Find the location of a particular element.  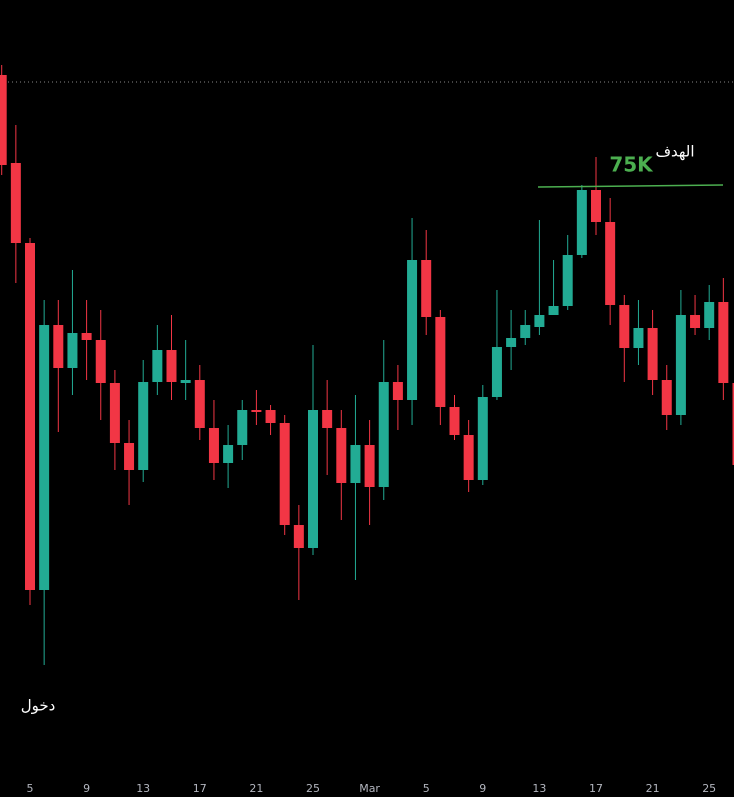

entry-note: دخول is located at coordinates (38, 706).